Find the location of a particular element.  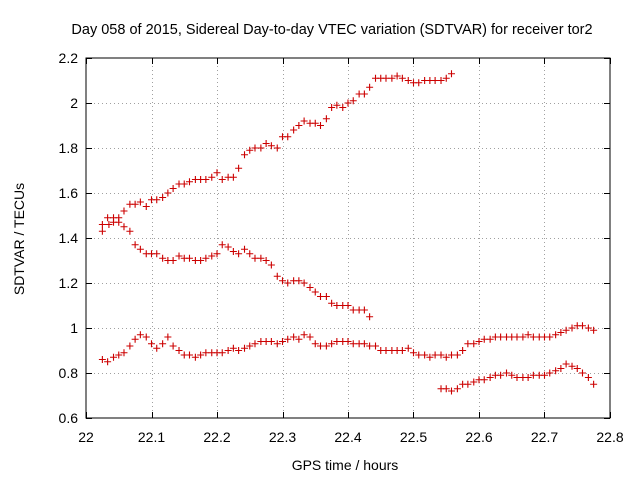

y-tick-labels: 0.6 0.8 1 1.2 1.4 1.6 1.8 2 2.2 is located at coordinates (69, 238).